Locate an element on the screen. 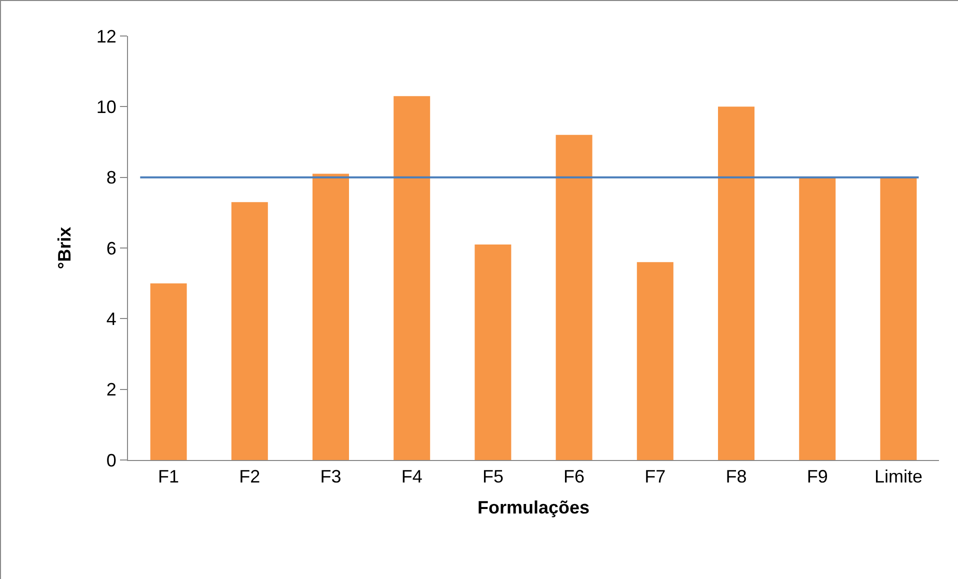  x-tick-label: F6 is located at coordinates (574, 476).